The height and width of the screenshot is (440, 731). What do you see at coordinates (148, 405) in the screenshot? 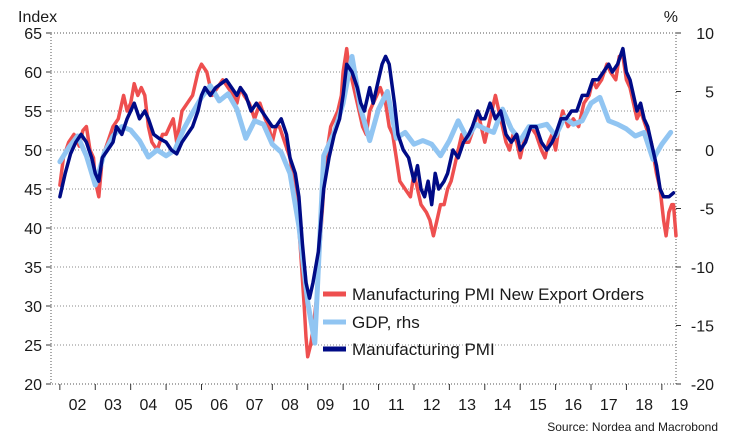
I see `x-tick-label: 04` at bounding box center [148, 405].